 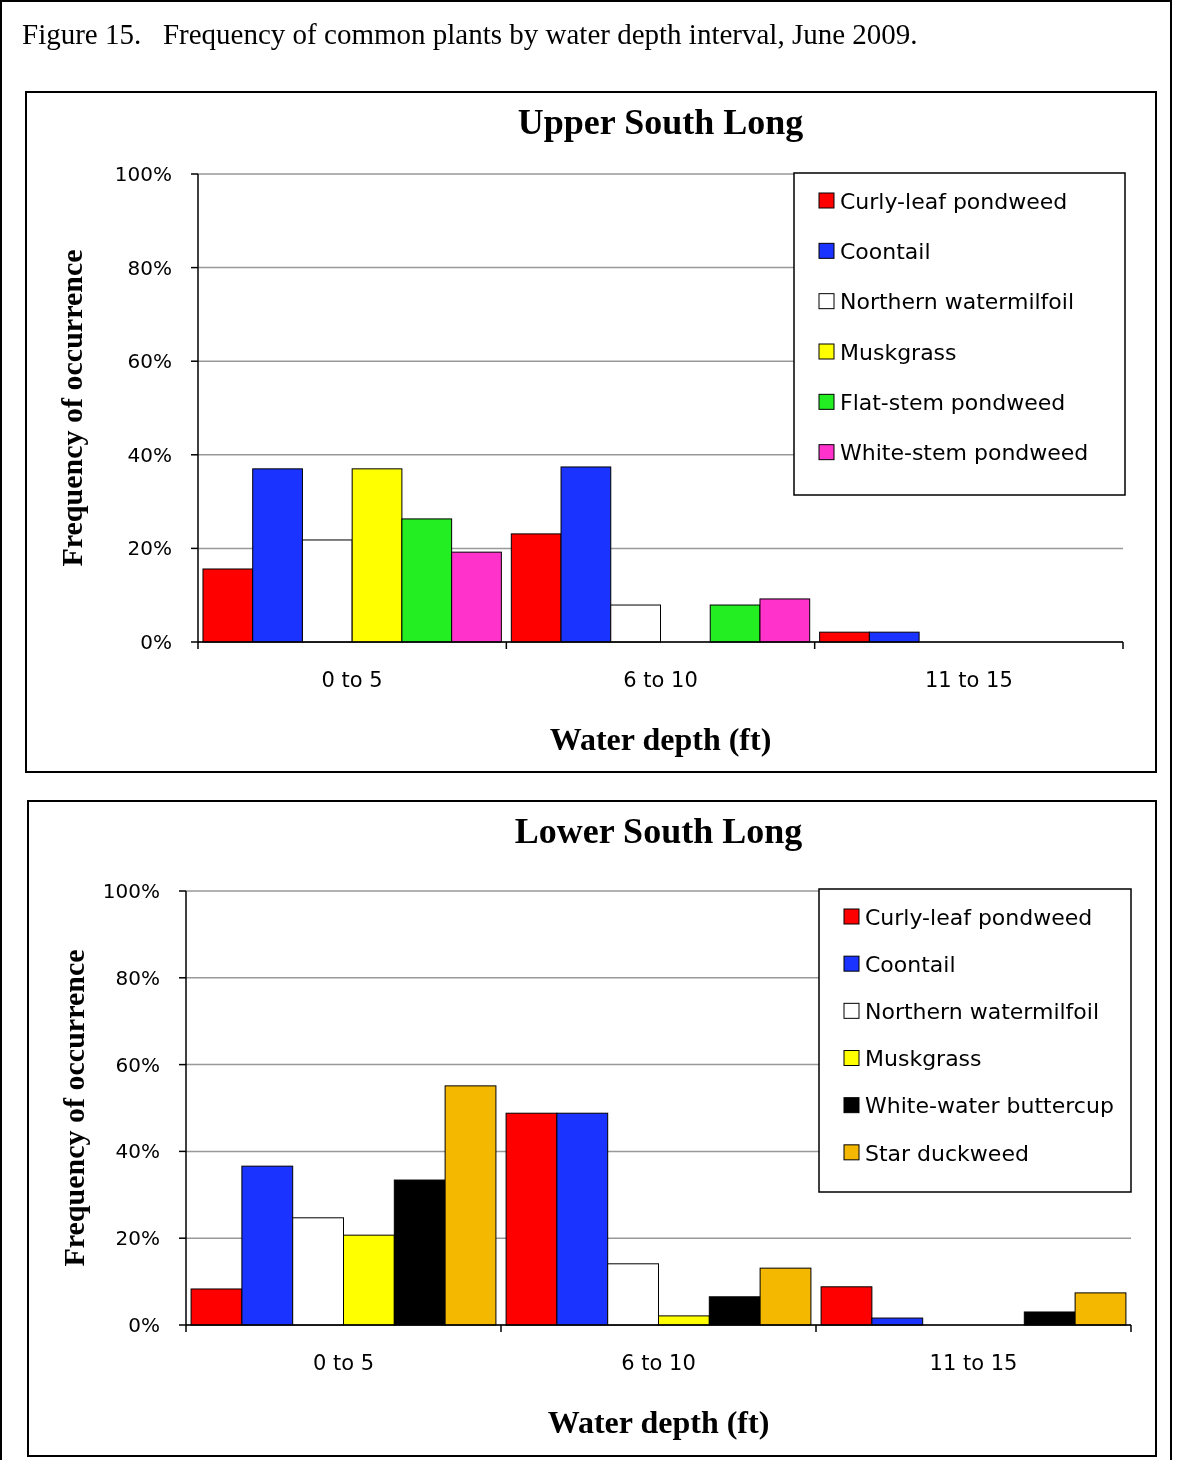 I want to click on chart-title: Upper South Long, so click(x=660, y=122).